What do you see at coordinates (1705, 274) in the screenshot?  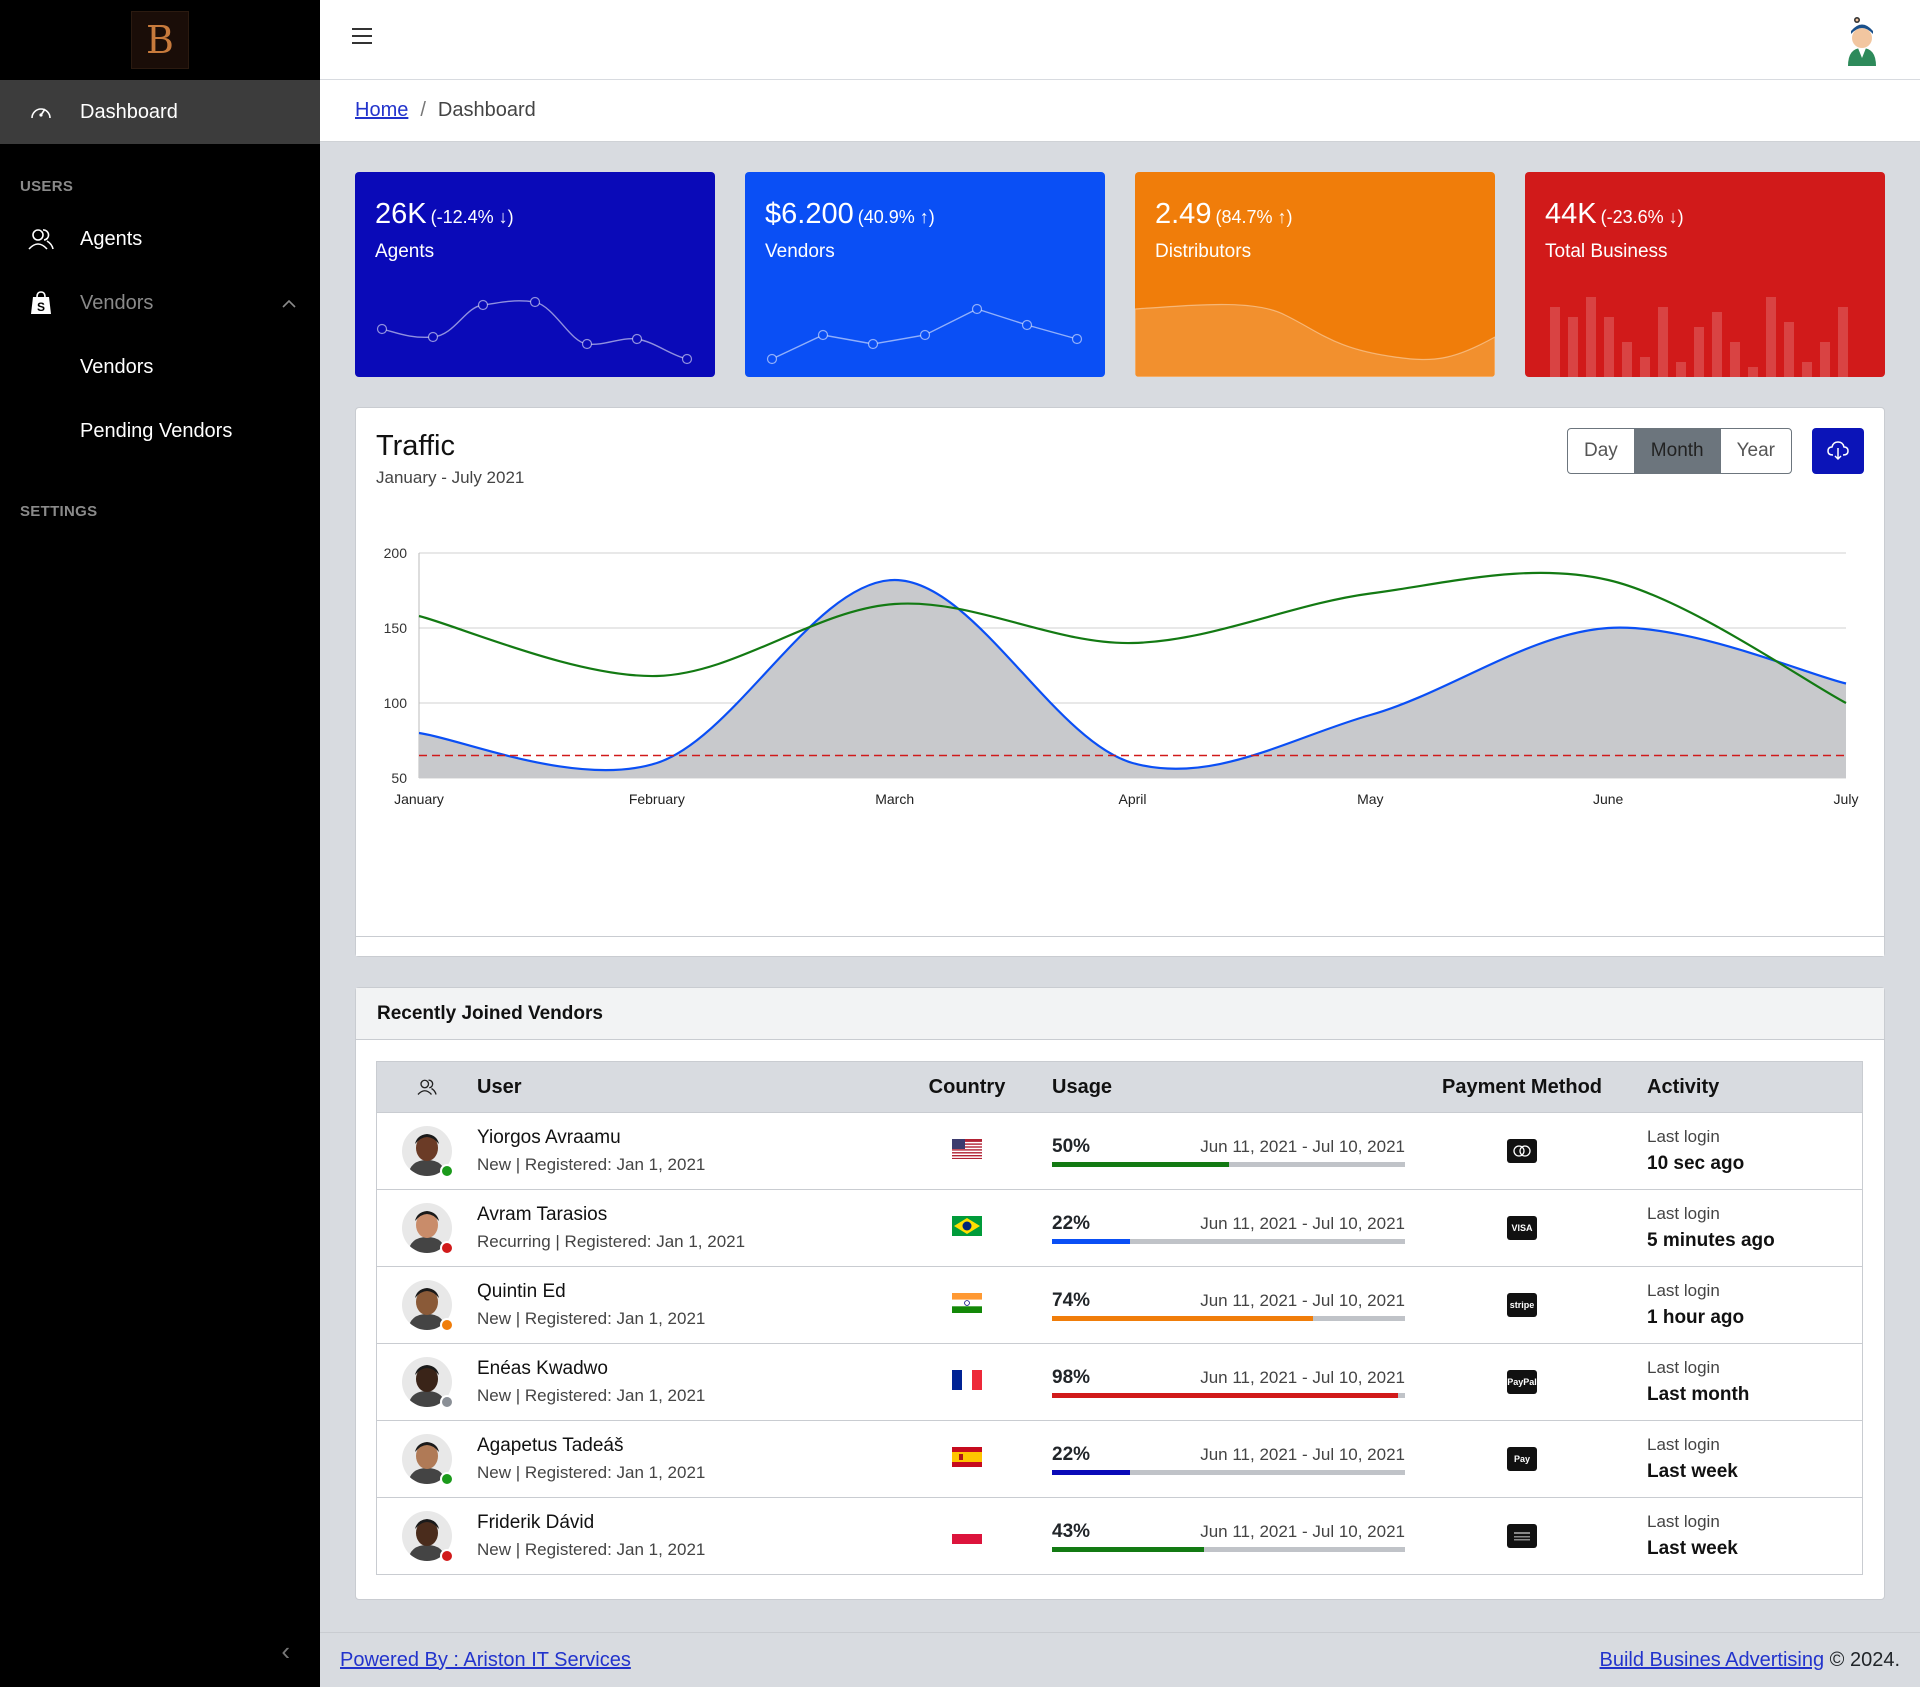 I see `stat-card-total-business: 44K (-23.6% ↓) Total Business` at bounding box center [1705, 274].